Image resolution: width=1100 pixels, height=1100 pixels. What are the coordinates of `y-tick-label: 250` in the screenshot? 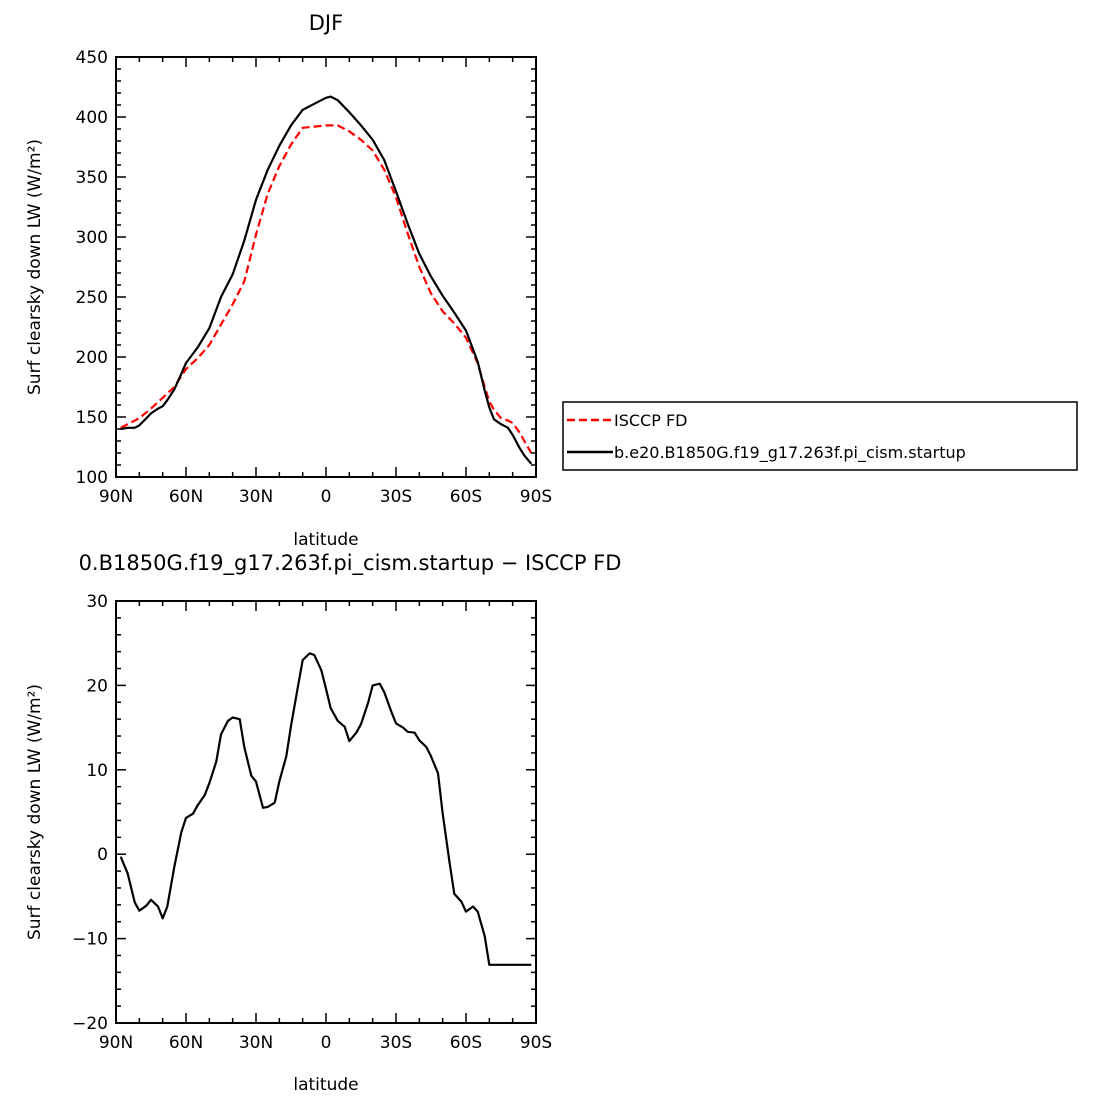 It's located at (92, 298).